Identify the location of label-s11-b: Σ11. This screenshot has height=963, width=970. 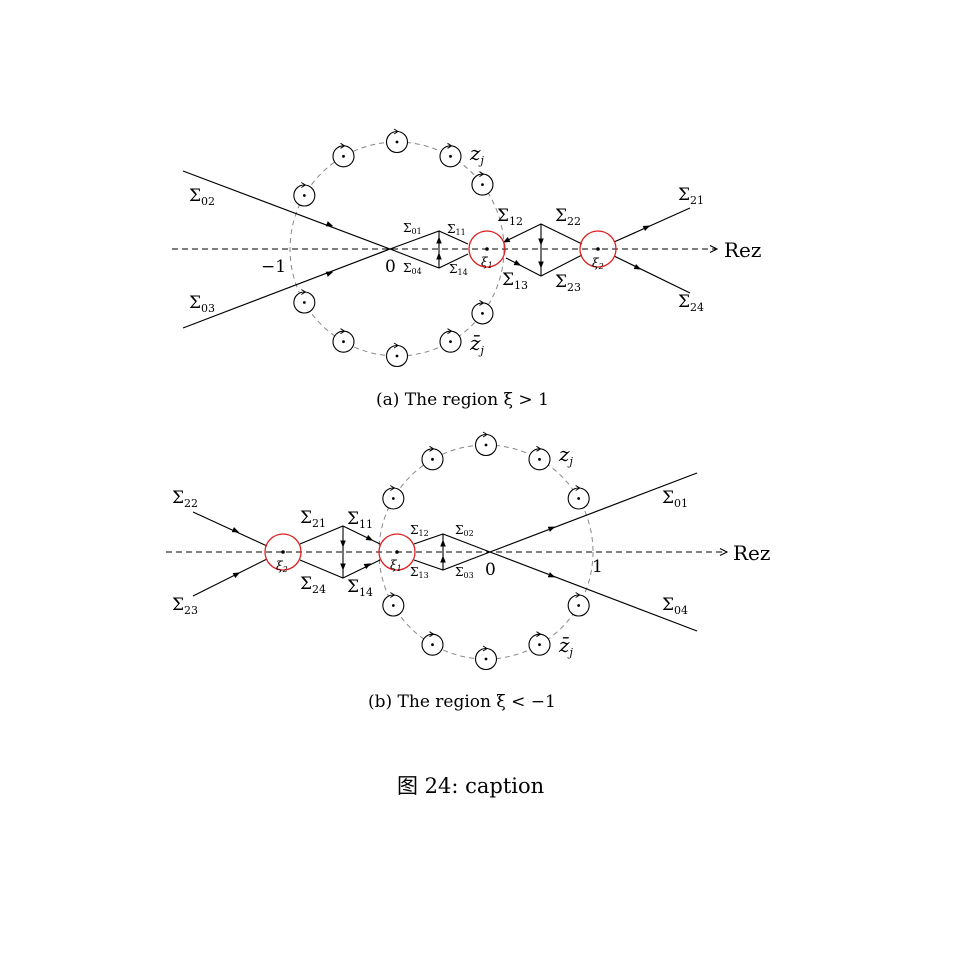
(360, 520).